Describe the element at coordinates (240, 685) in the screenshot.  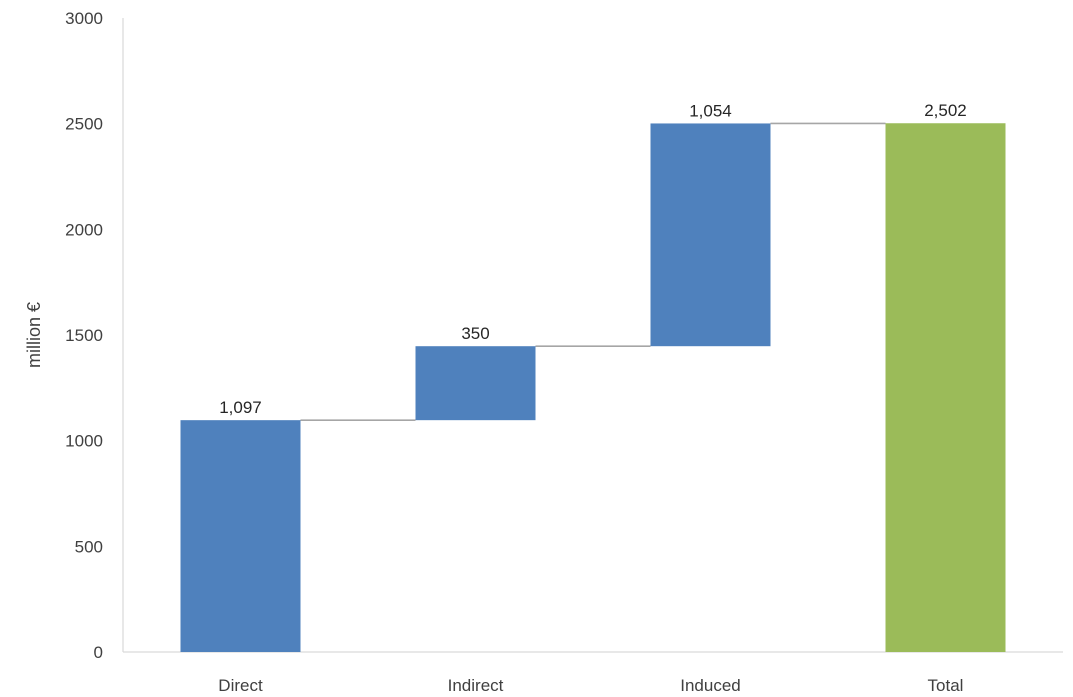
I see `x-tick-label-direct: Direct` at that location.